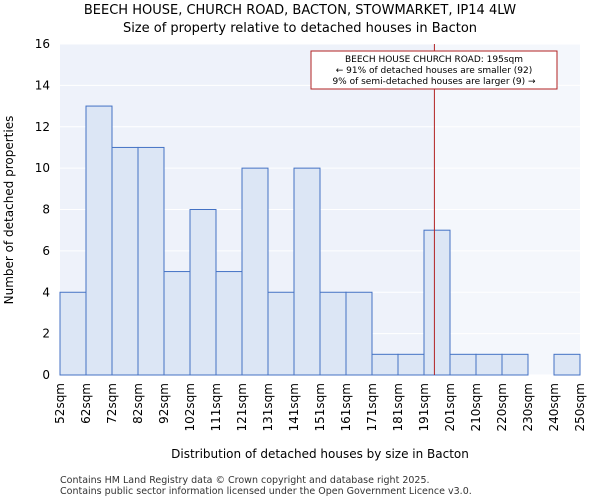  I want to click on x-tick-label: 111sqm, so click(216, 407).